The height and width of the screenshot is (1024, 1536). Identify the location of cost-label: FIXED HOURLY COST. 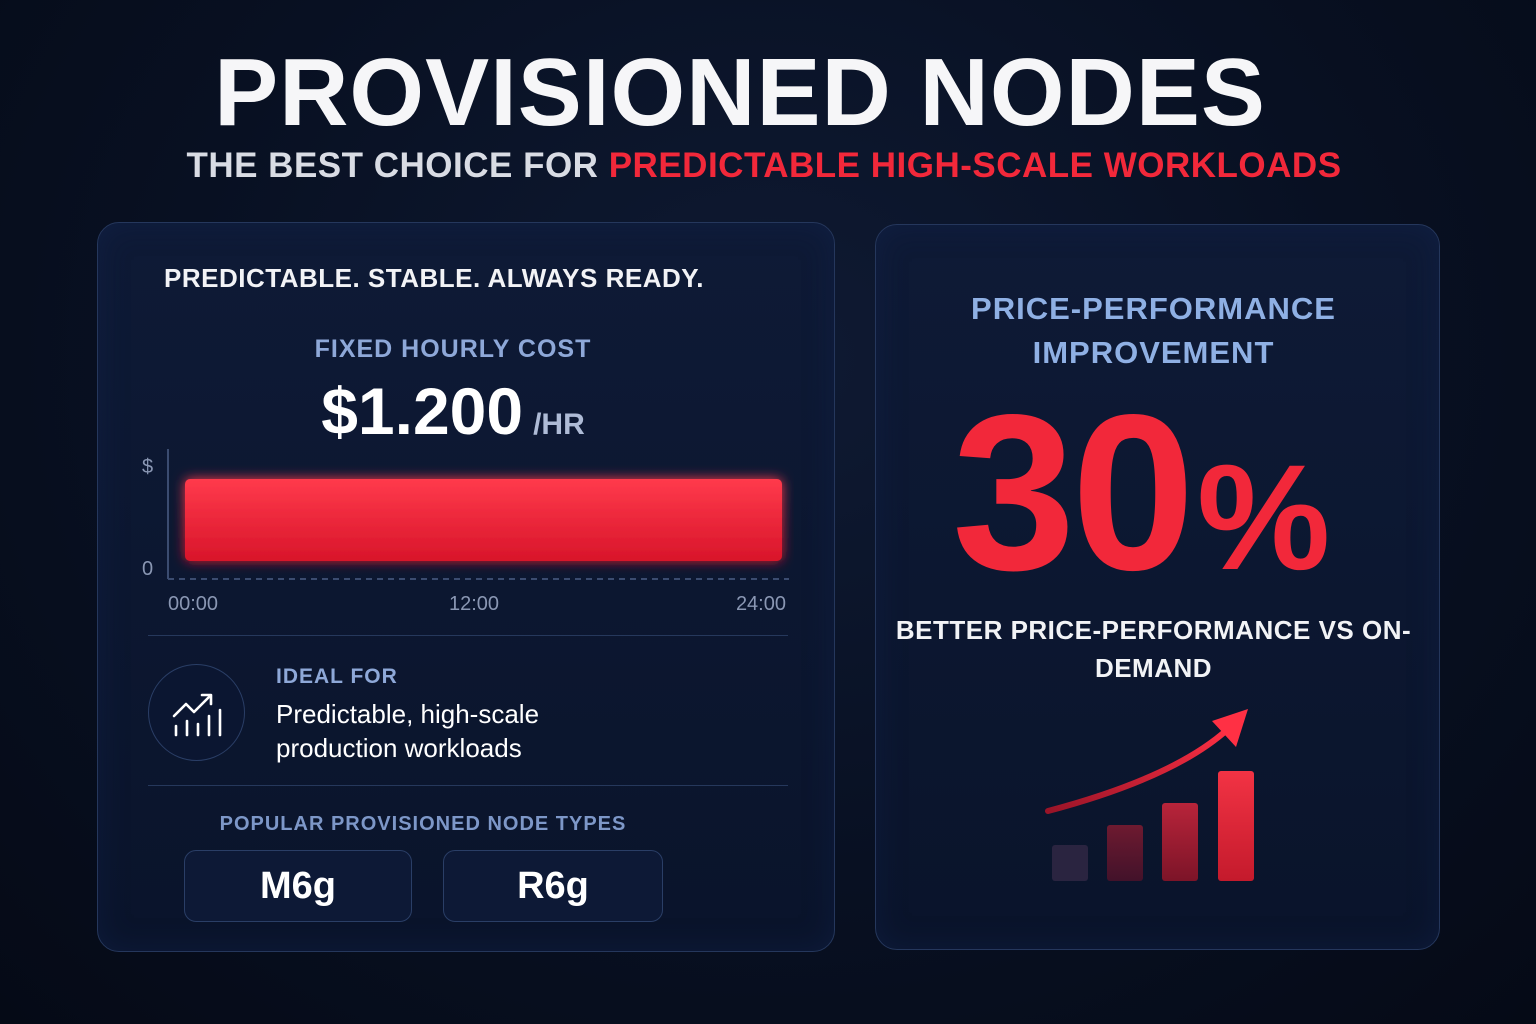
(453, 349).